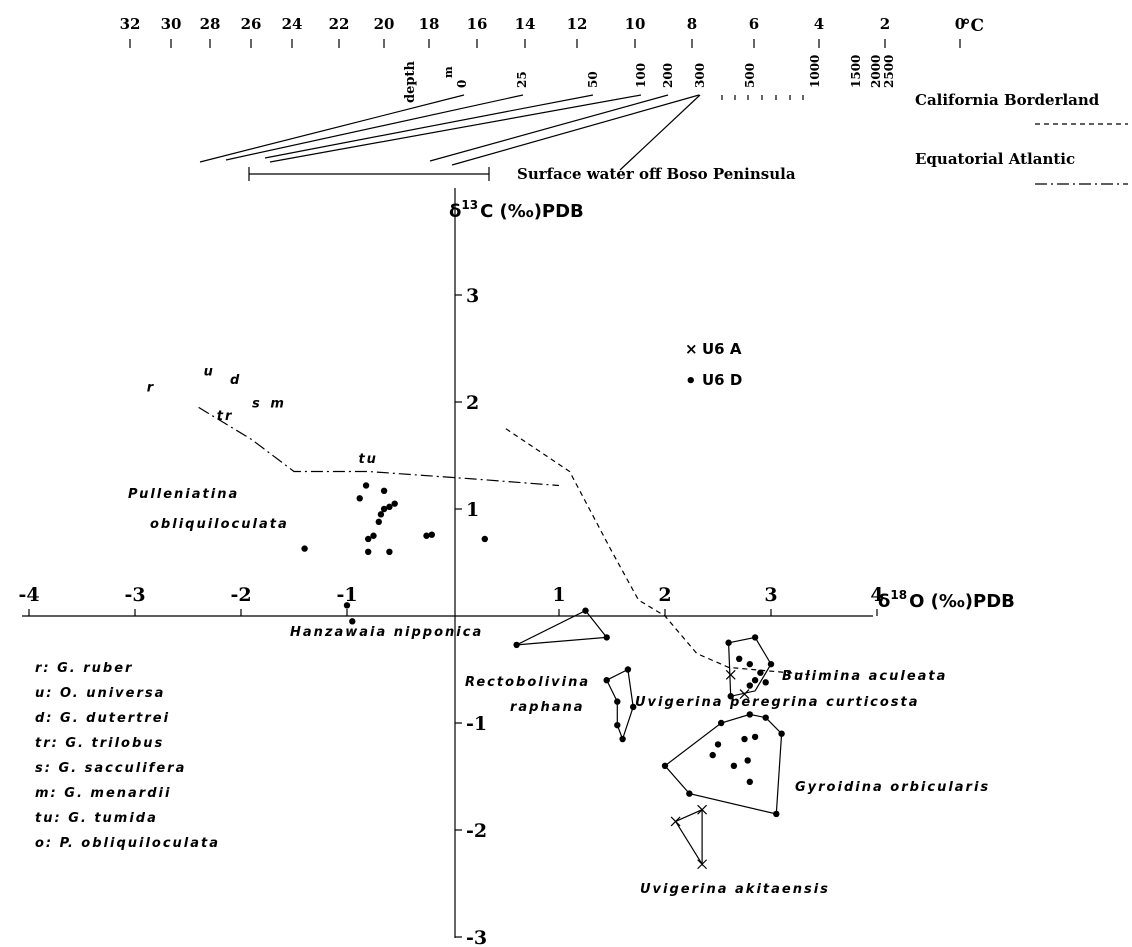 The image size is (1132, 947). Describe the element at coordinates (754, 24) in the screenshot. I see `temp-tick-label: 6` at that location.